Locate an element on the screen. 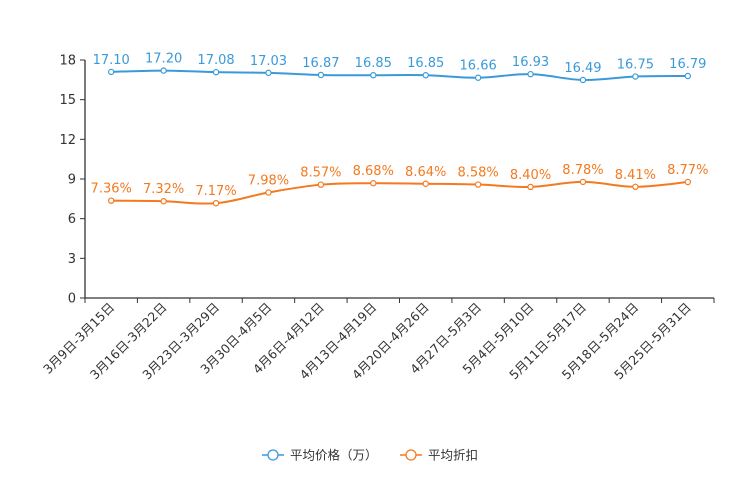  data-label: 16.75 is located at coordinates (635, 65).